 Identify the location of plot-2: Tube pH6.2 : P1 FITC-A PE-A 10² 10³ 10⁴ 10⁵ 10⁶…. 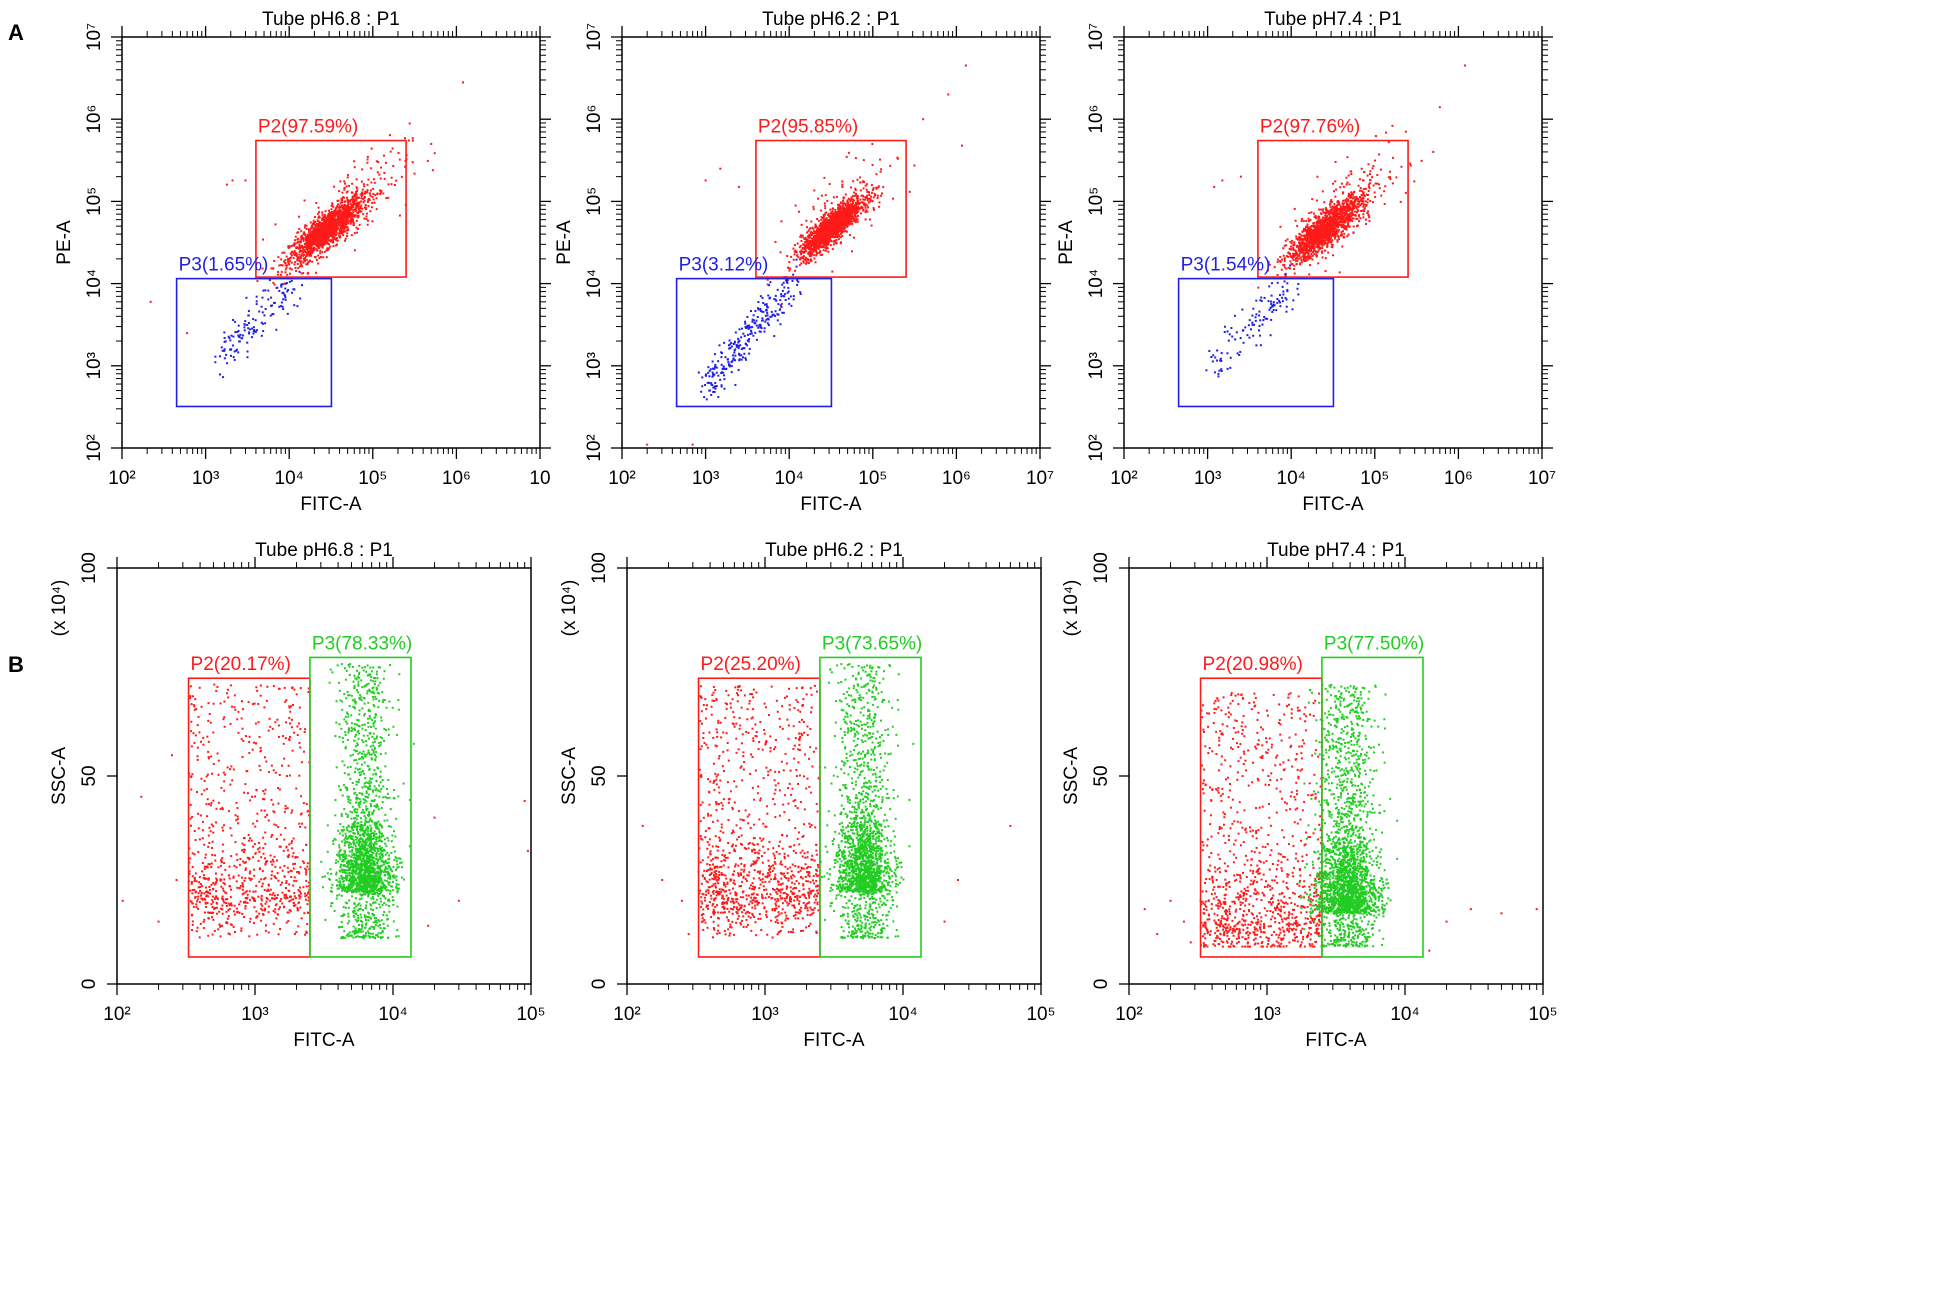
(804, 262).